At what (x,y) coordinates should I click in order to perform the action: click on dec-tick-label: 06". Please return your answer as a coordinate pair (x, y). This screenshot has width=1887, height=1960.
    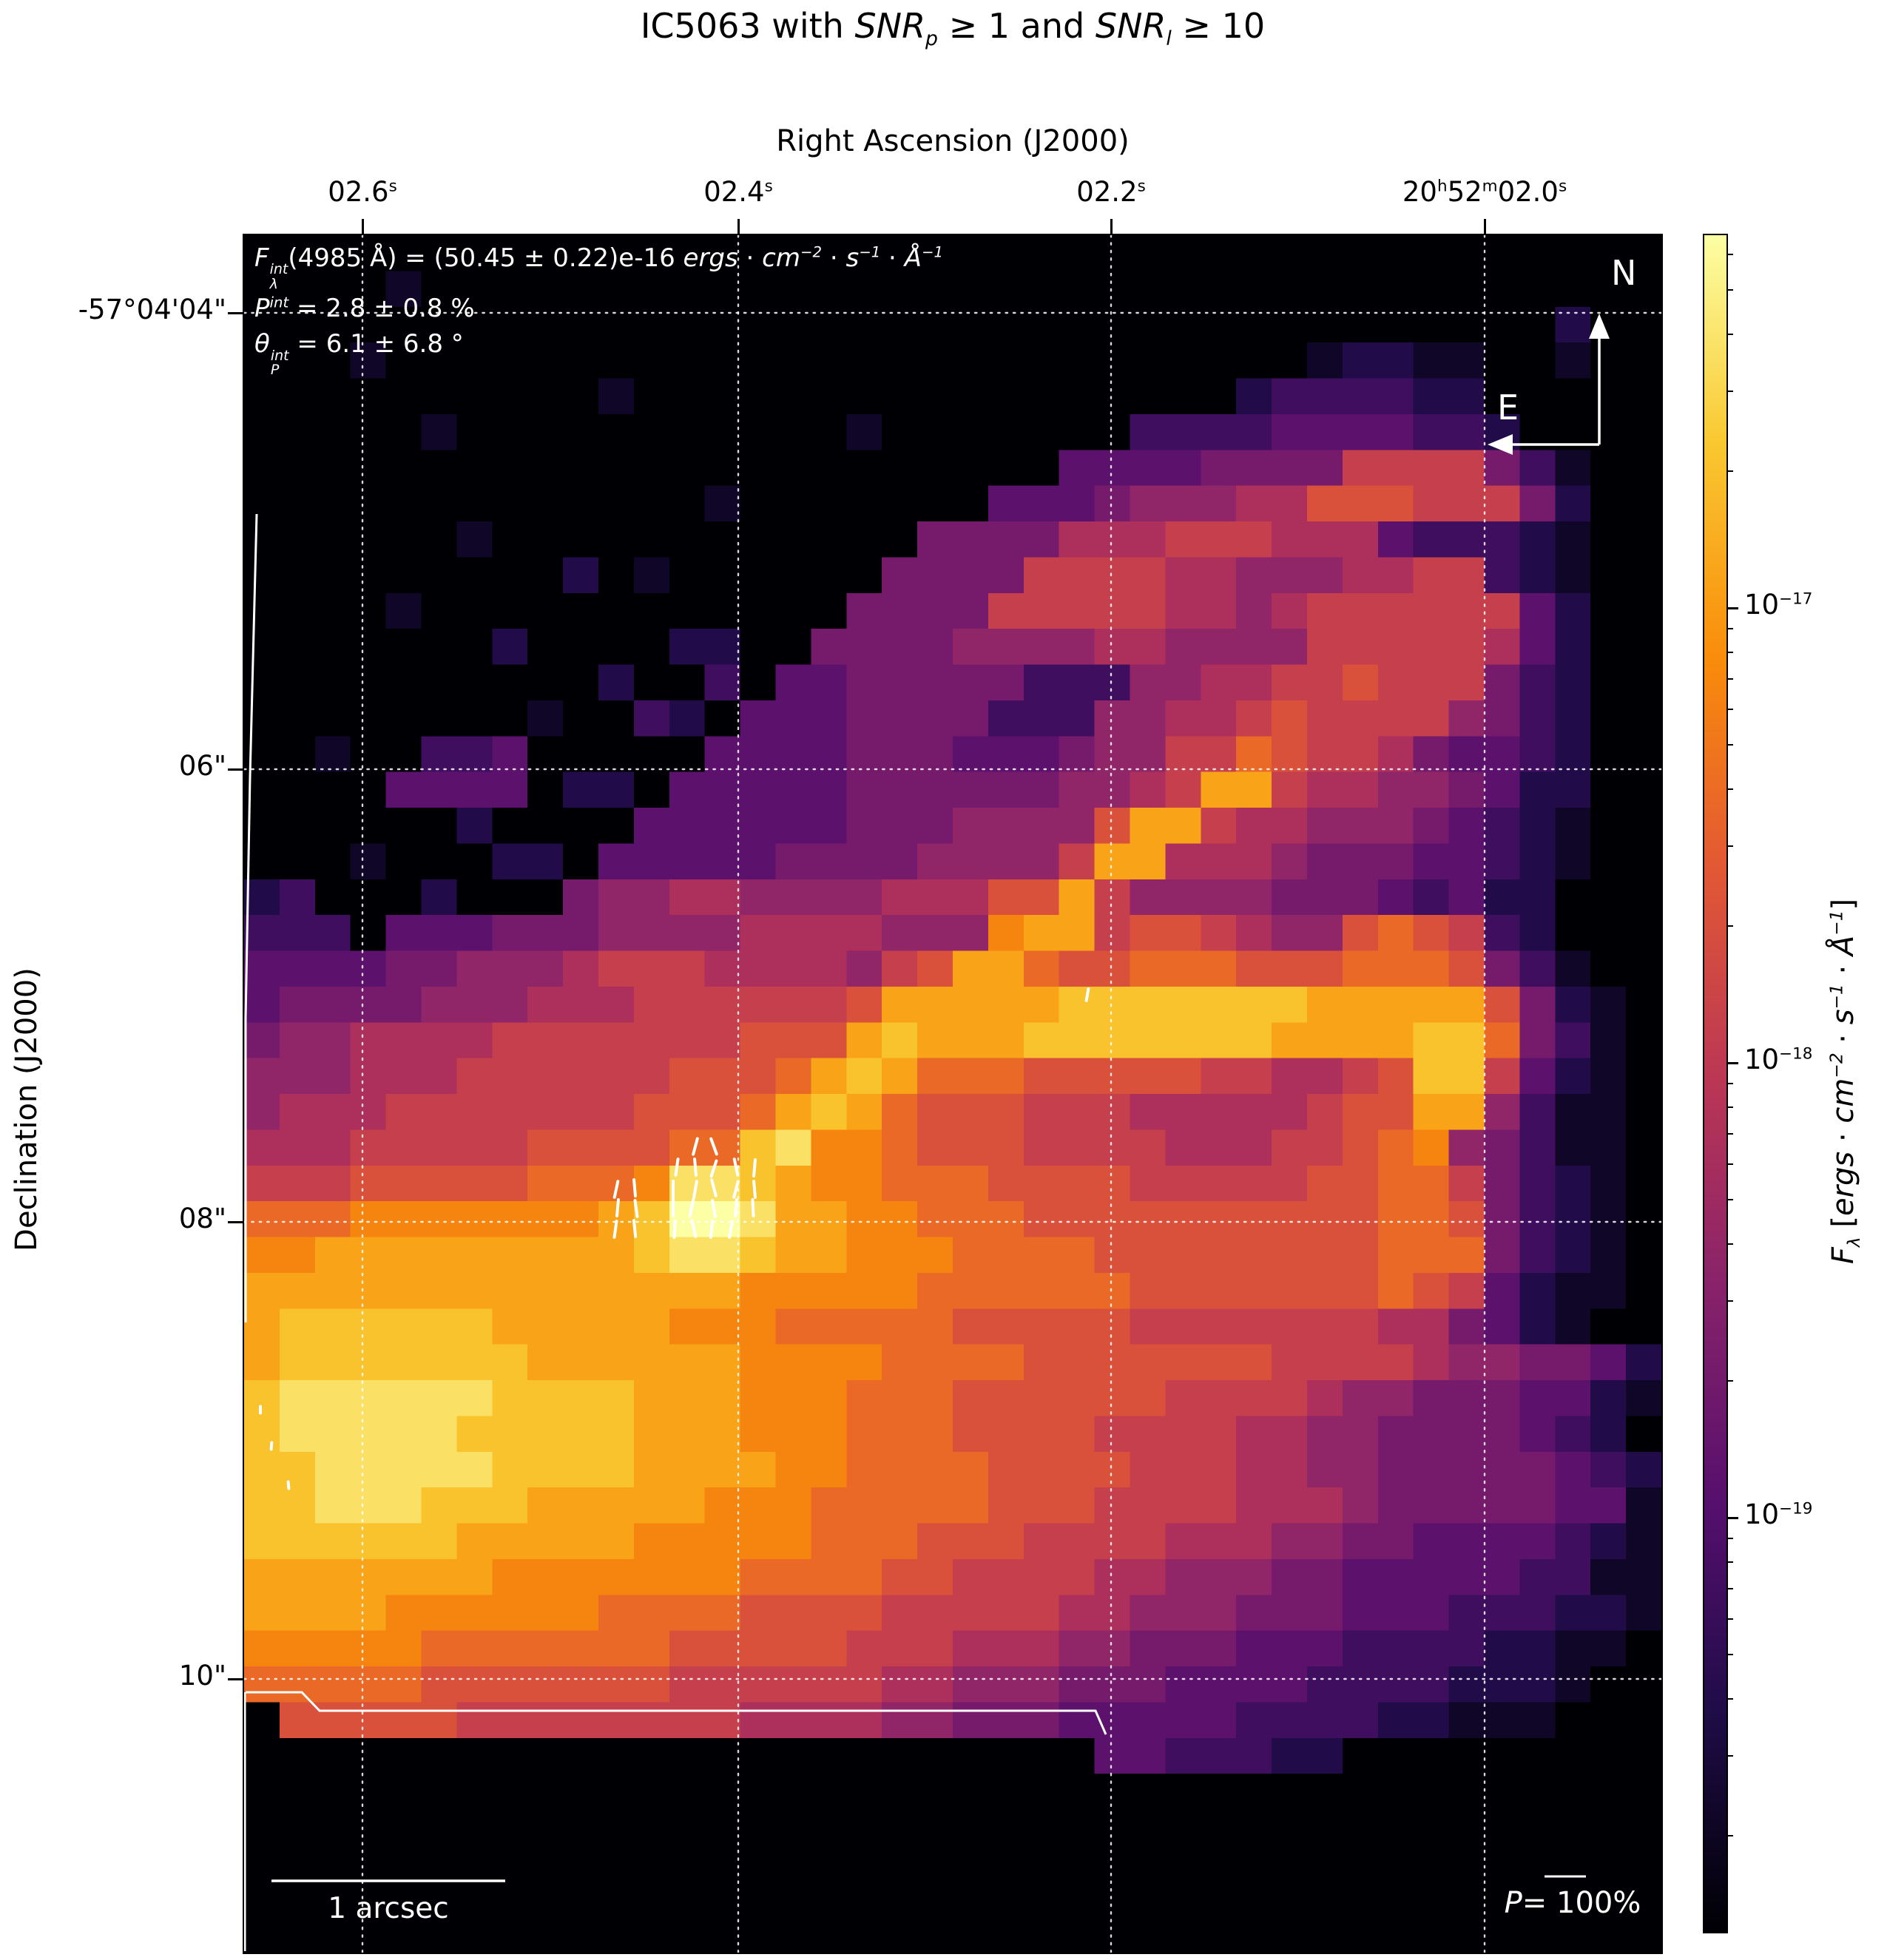
    Looking at the image, I should click on (202, 766).